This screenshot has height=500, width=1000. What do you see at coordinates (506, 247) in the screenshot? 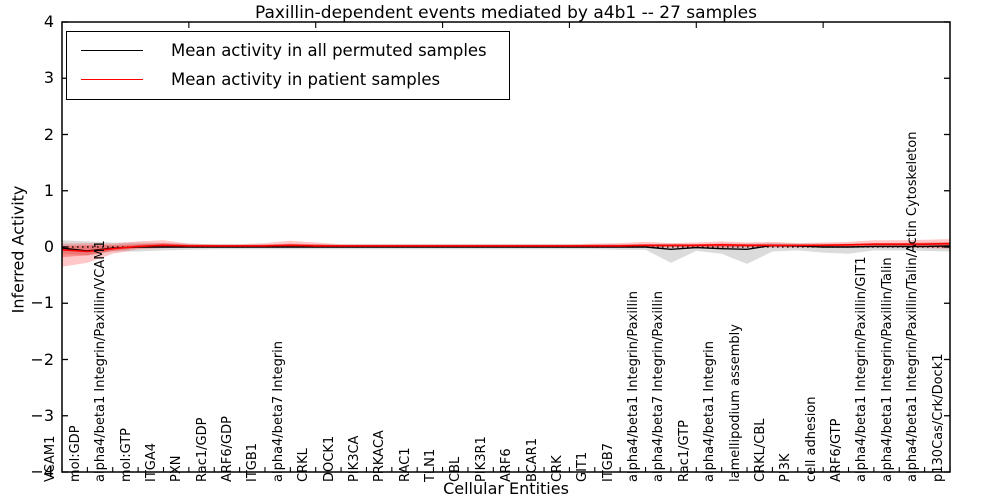
I see `patient-mean-line` at bounding box center [506, 247].